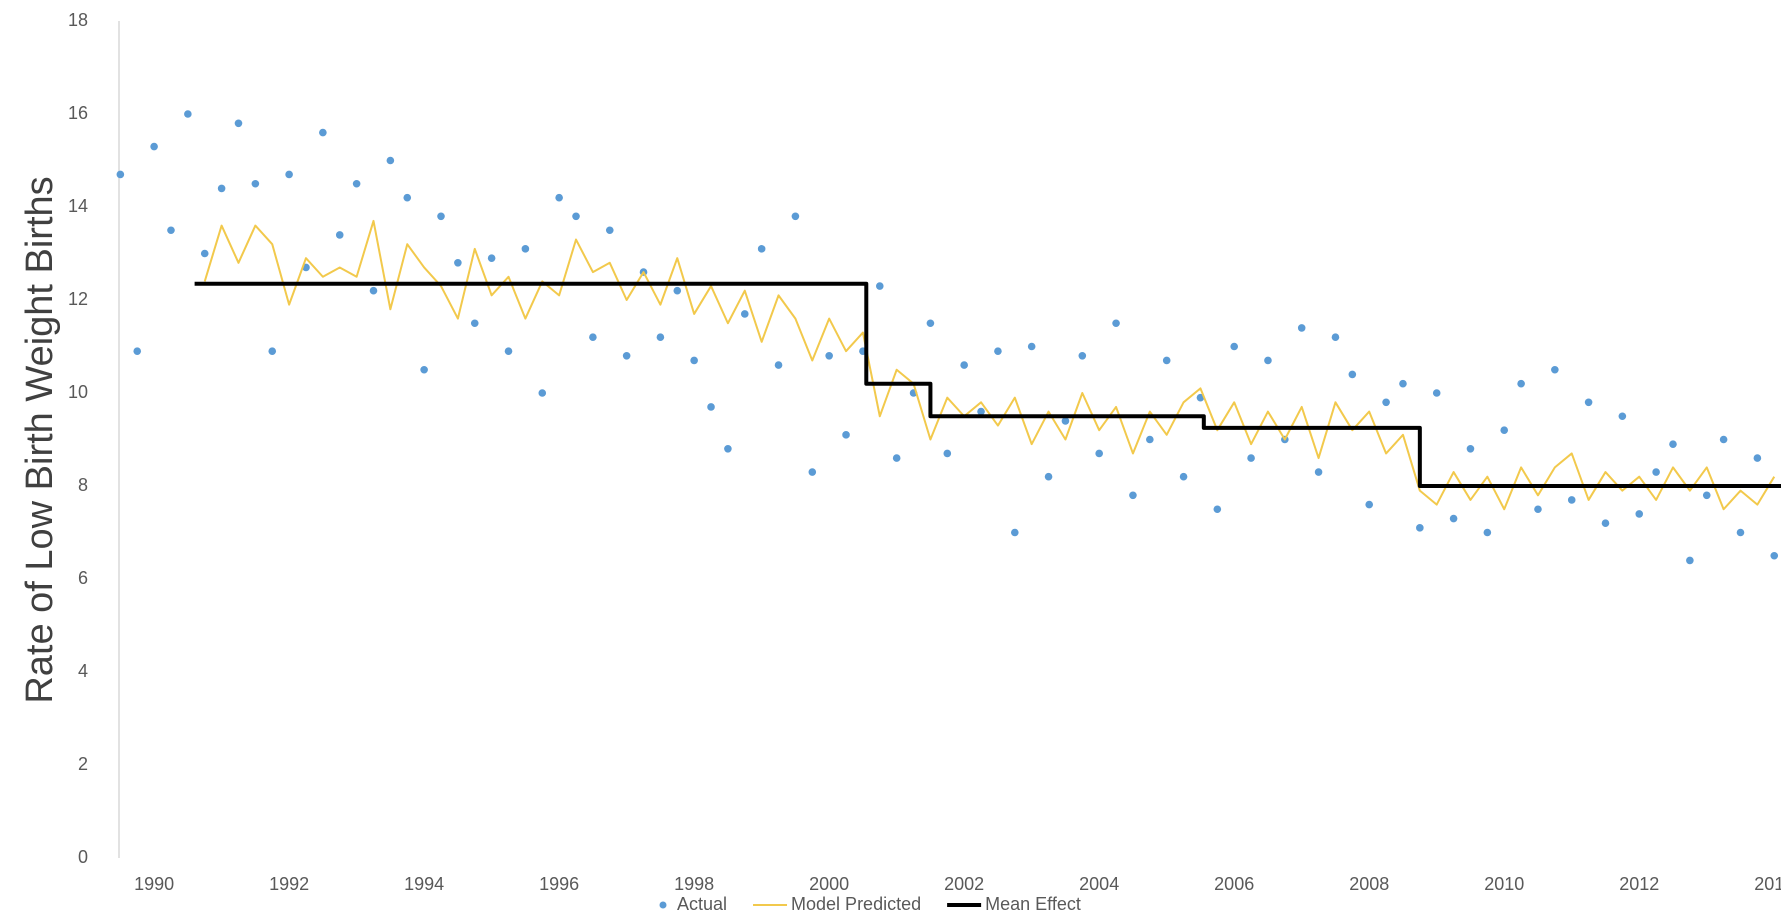 The height and width of the screenshot is (920, 1781). What do you see at coordinates (78, 113) in the screenshot?
I see `y-tick-label: 16` at bounding box center [78, 113].